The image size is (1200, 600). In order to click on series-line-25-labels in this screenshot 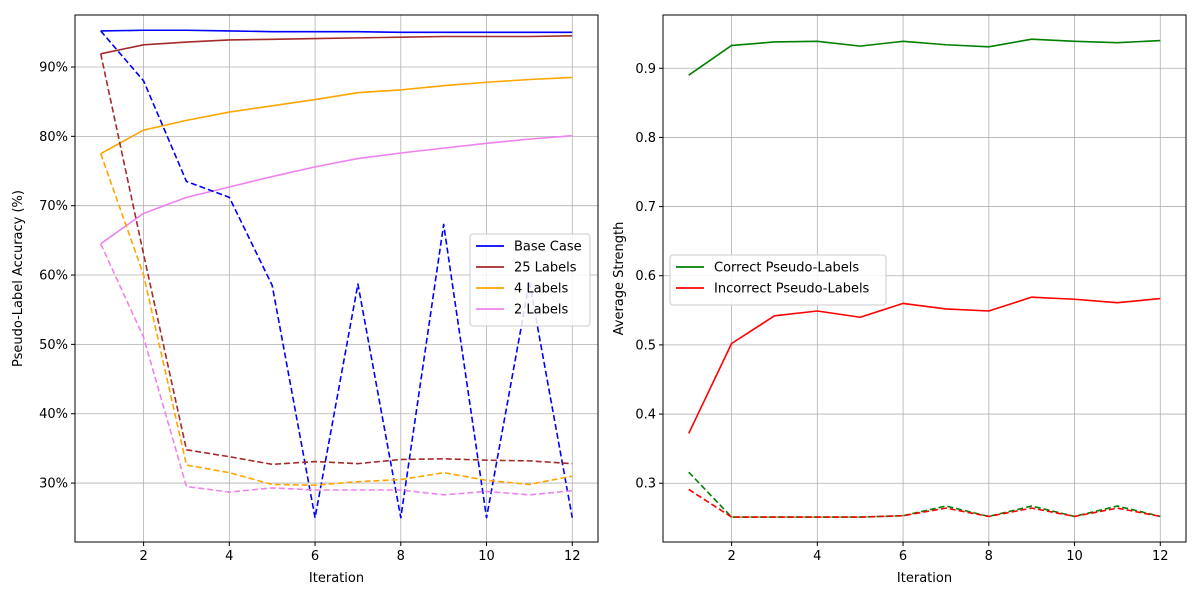, I will do `click(336, 45)`.